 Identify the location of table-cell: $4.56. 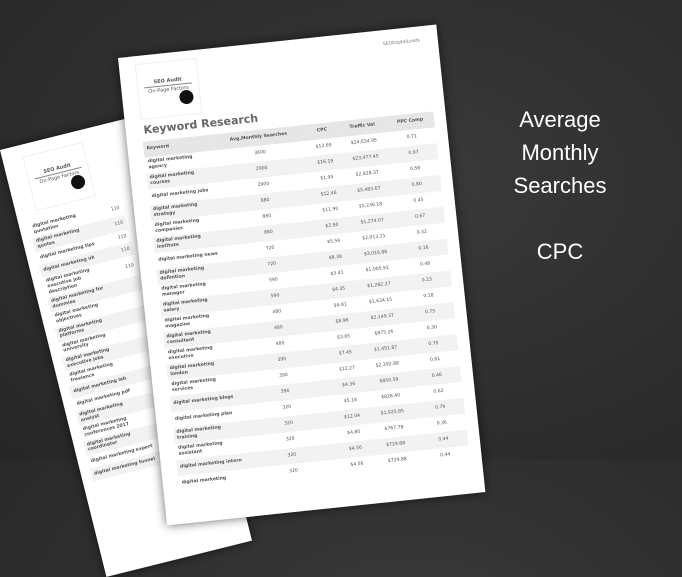
(357, 465).